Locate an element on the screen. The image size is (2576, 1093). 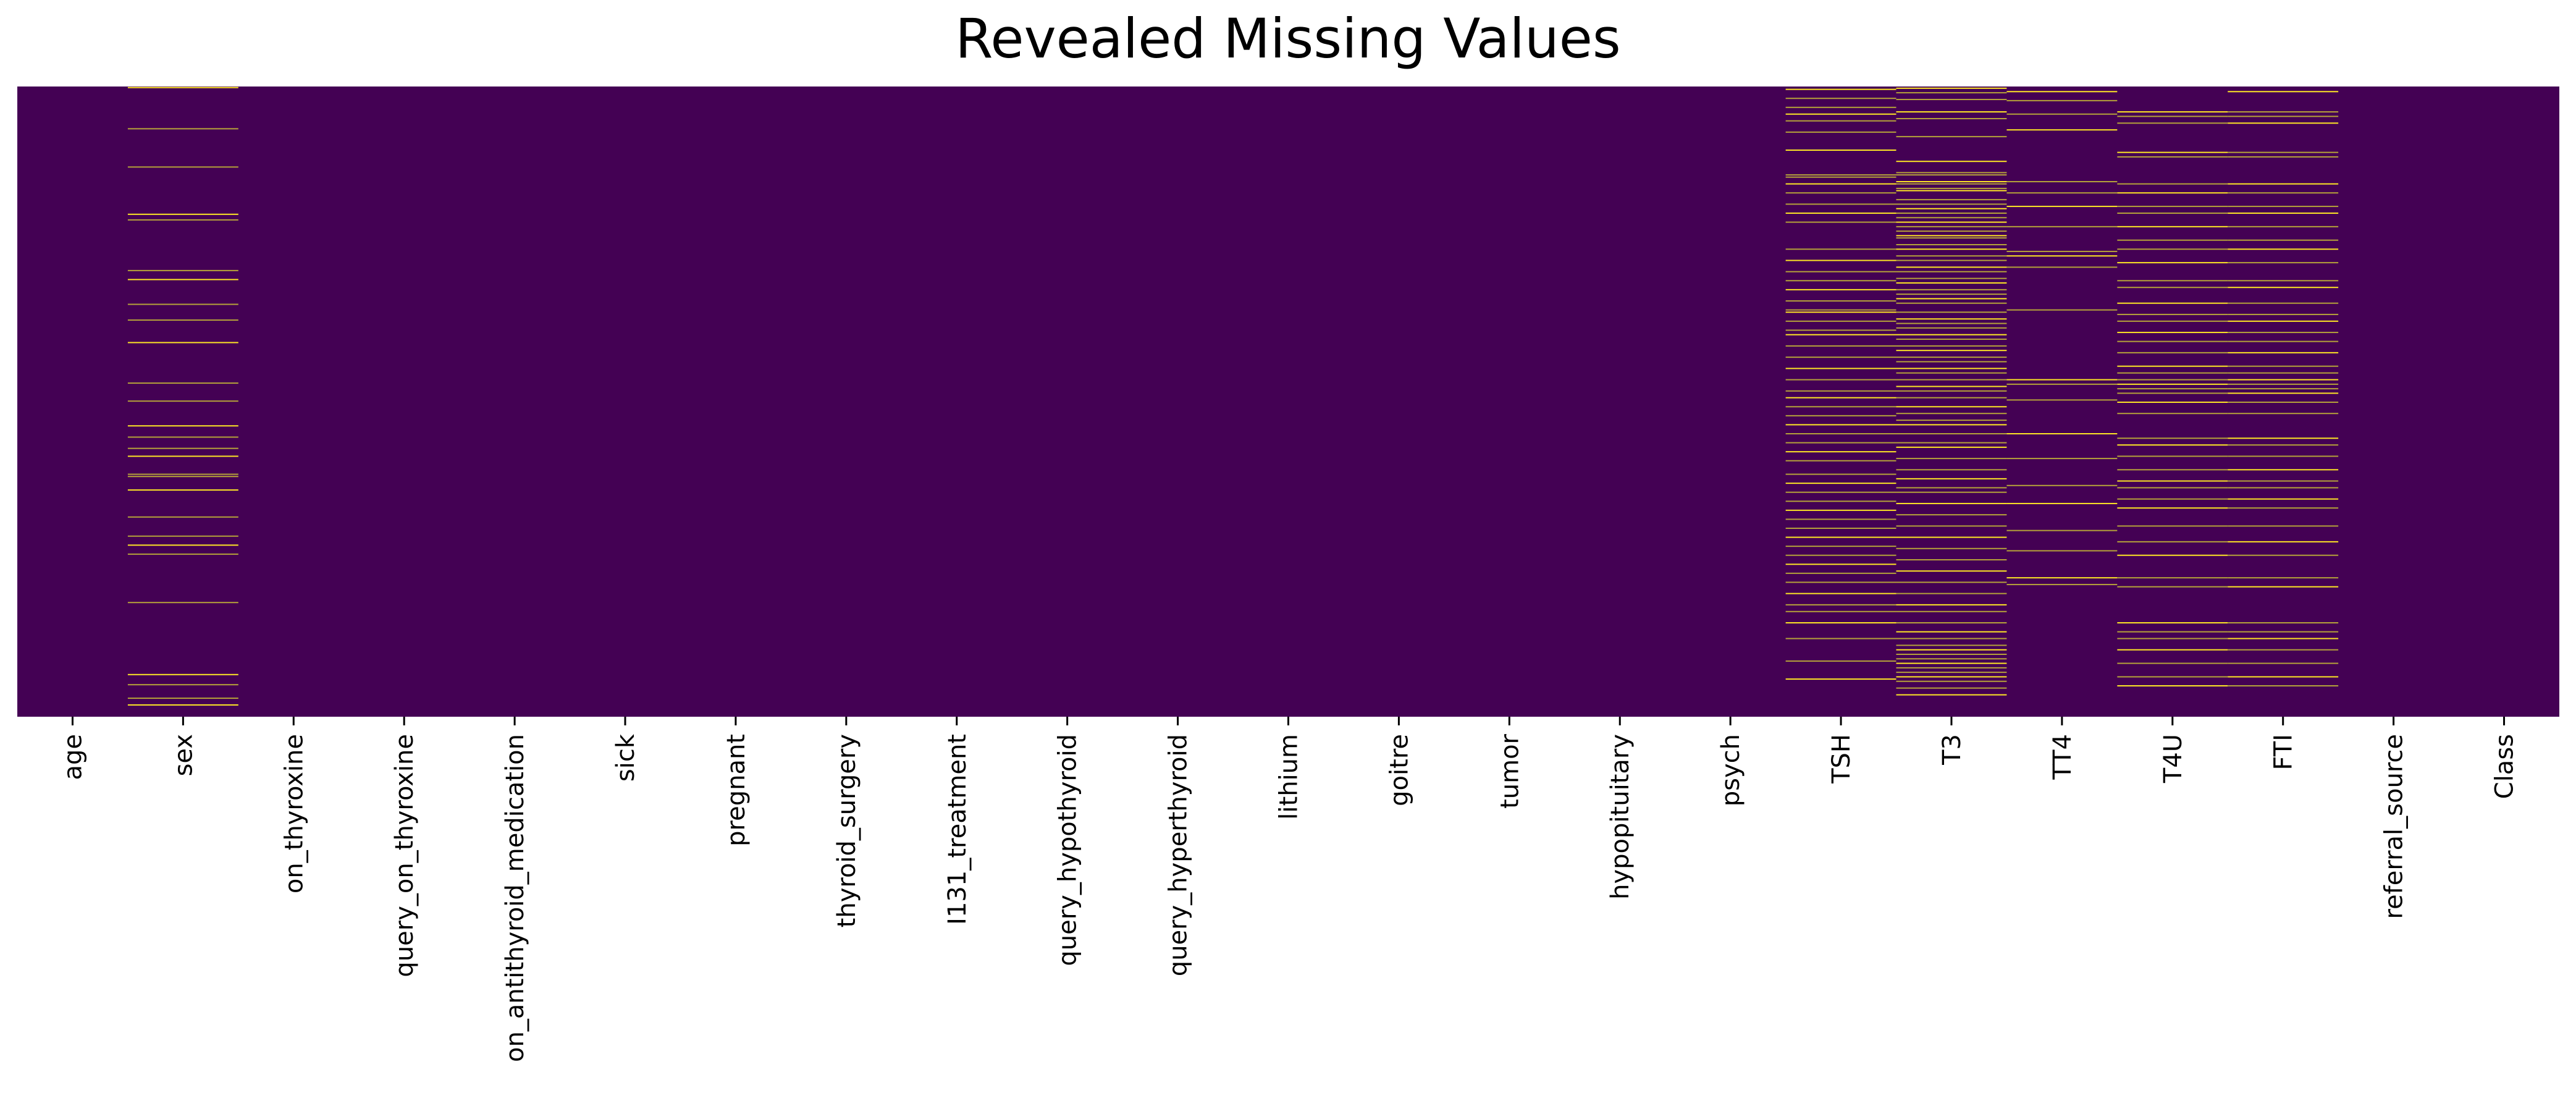
x-tick-label-query_on_thyroxine: query_on_thyroxine is located at coordinates (404, 856).